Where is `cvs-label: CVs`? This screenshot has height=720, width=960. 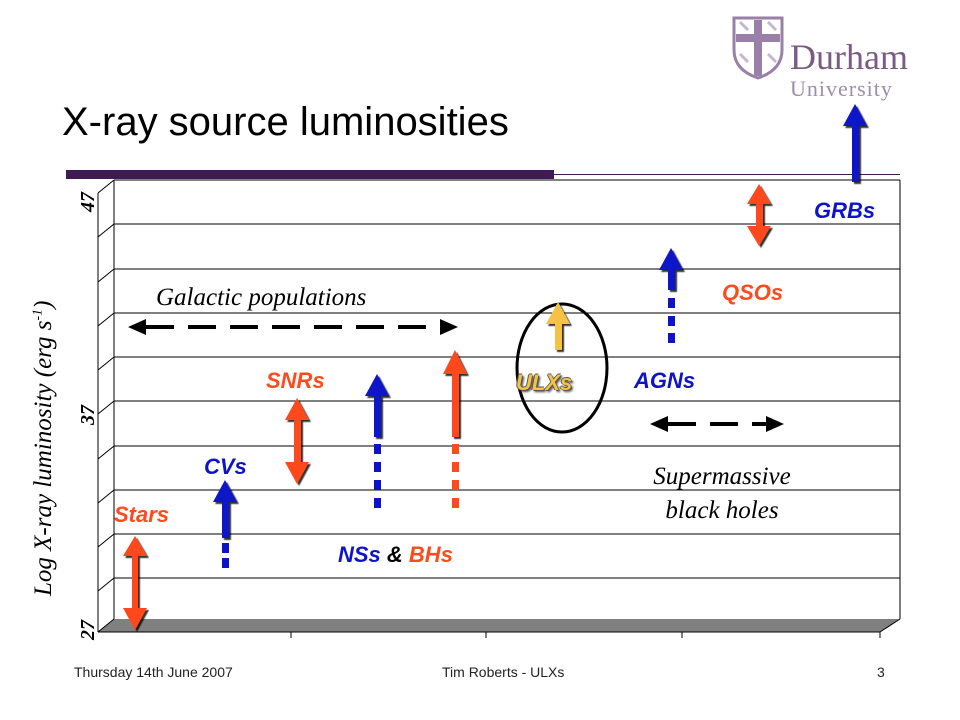
cvs-label: CVs is located at coordinates (225, 466).